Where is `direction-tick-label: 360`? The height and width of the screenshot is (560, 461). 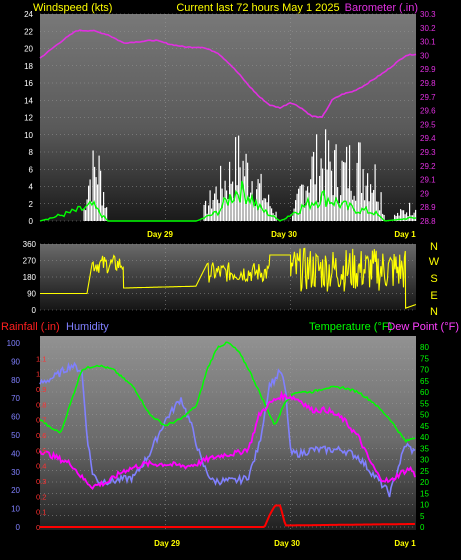
direction-tick-label: 360 is located at coordinates (30, 244).